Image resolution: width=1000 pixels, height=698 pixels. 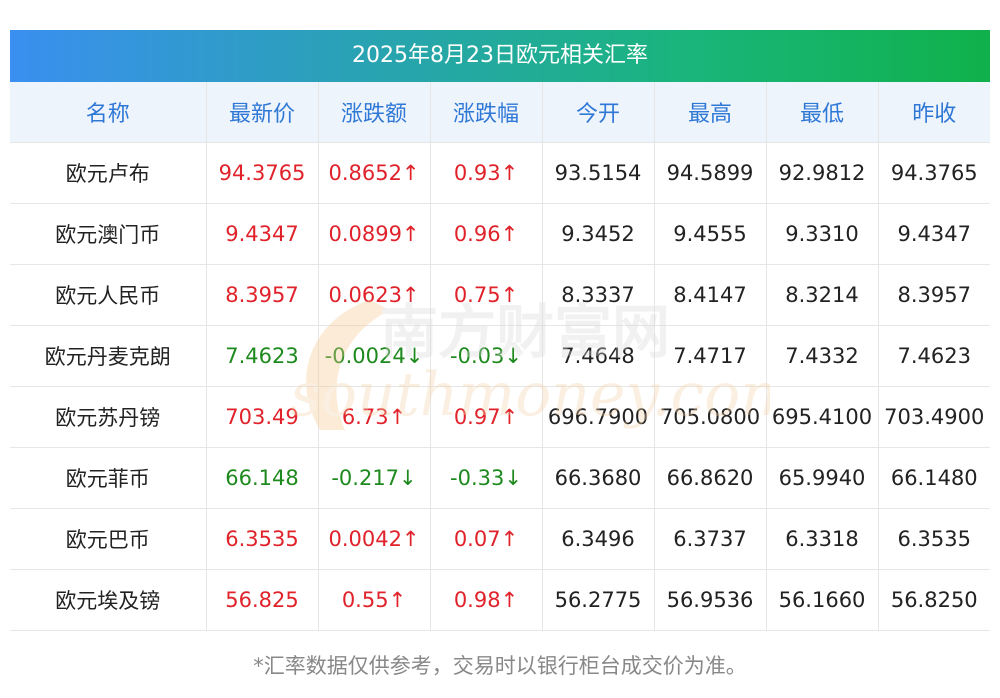 I want to click on cell-prev-close: 56.8250, so click(x=934, y=600).